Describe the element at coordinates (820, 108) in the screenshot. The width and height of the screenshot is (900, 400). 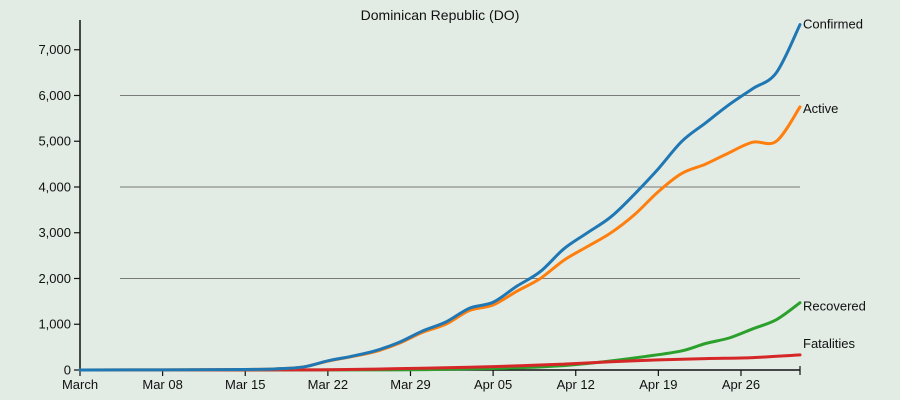
I see `series-label-active: Active` at that location.